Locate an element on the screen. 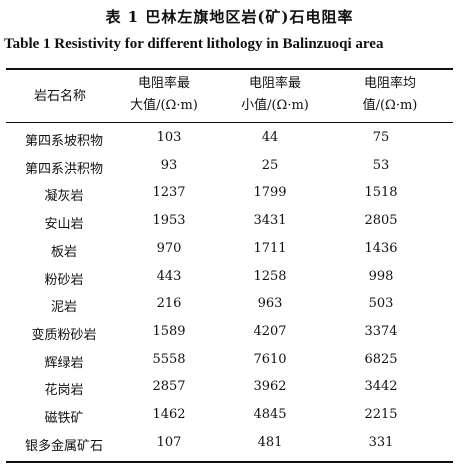  header-avg-resistivity: 电阻率均 值/(Ω·m) is located at coordinates (390, 95).